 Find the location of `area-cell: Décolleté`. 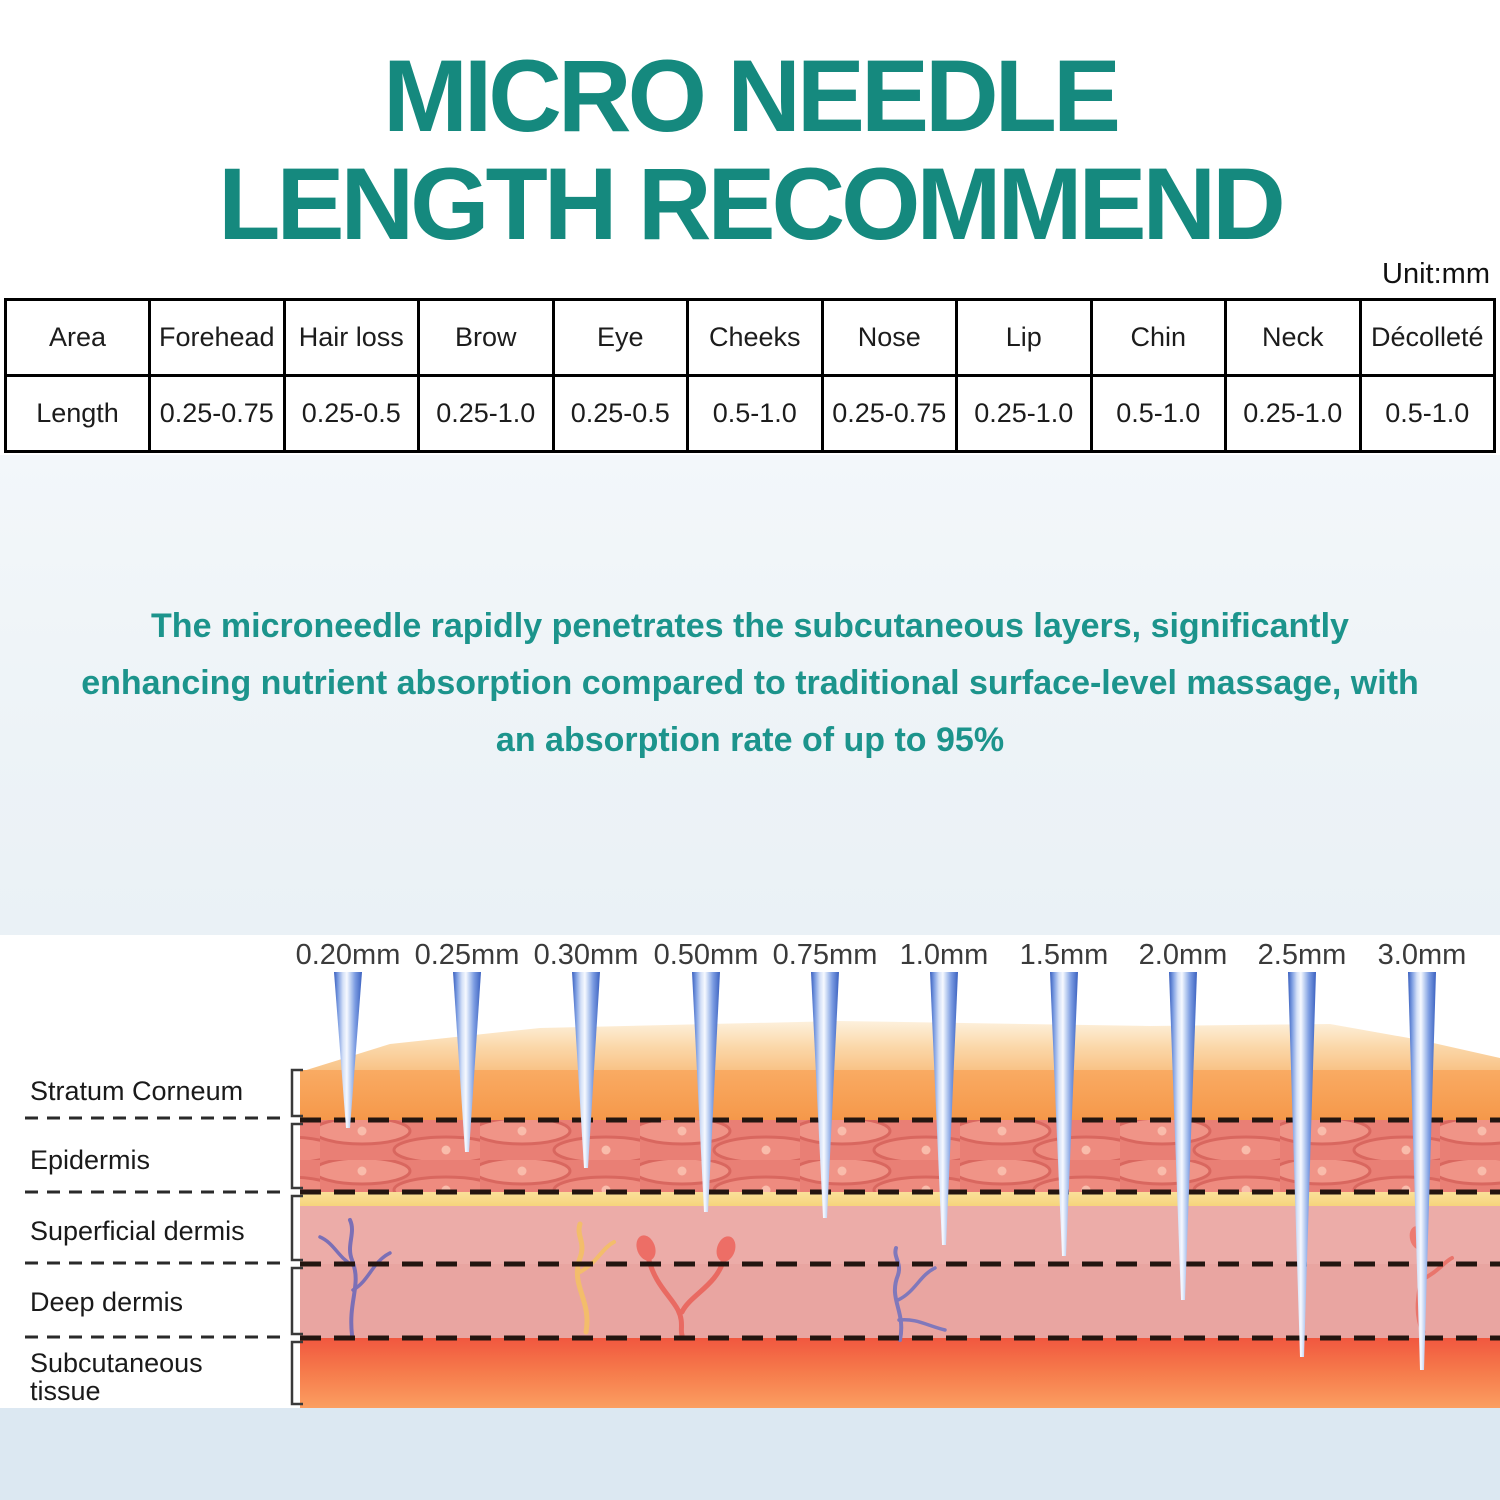

area-cell: Décolleté is located at coordinates (1427, 337).